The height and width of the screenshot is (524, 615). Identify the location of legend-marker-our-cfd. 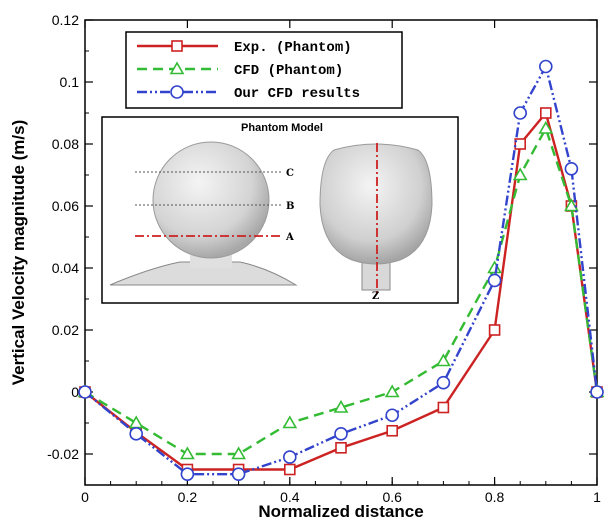
(177, 92).